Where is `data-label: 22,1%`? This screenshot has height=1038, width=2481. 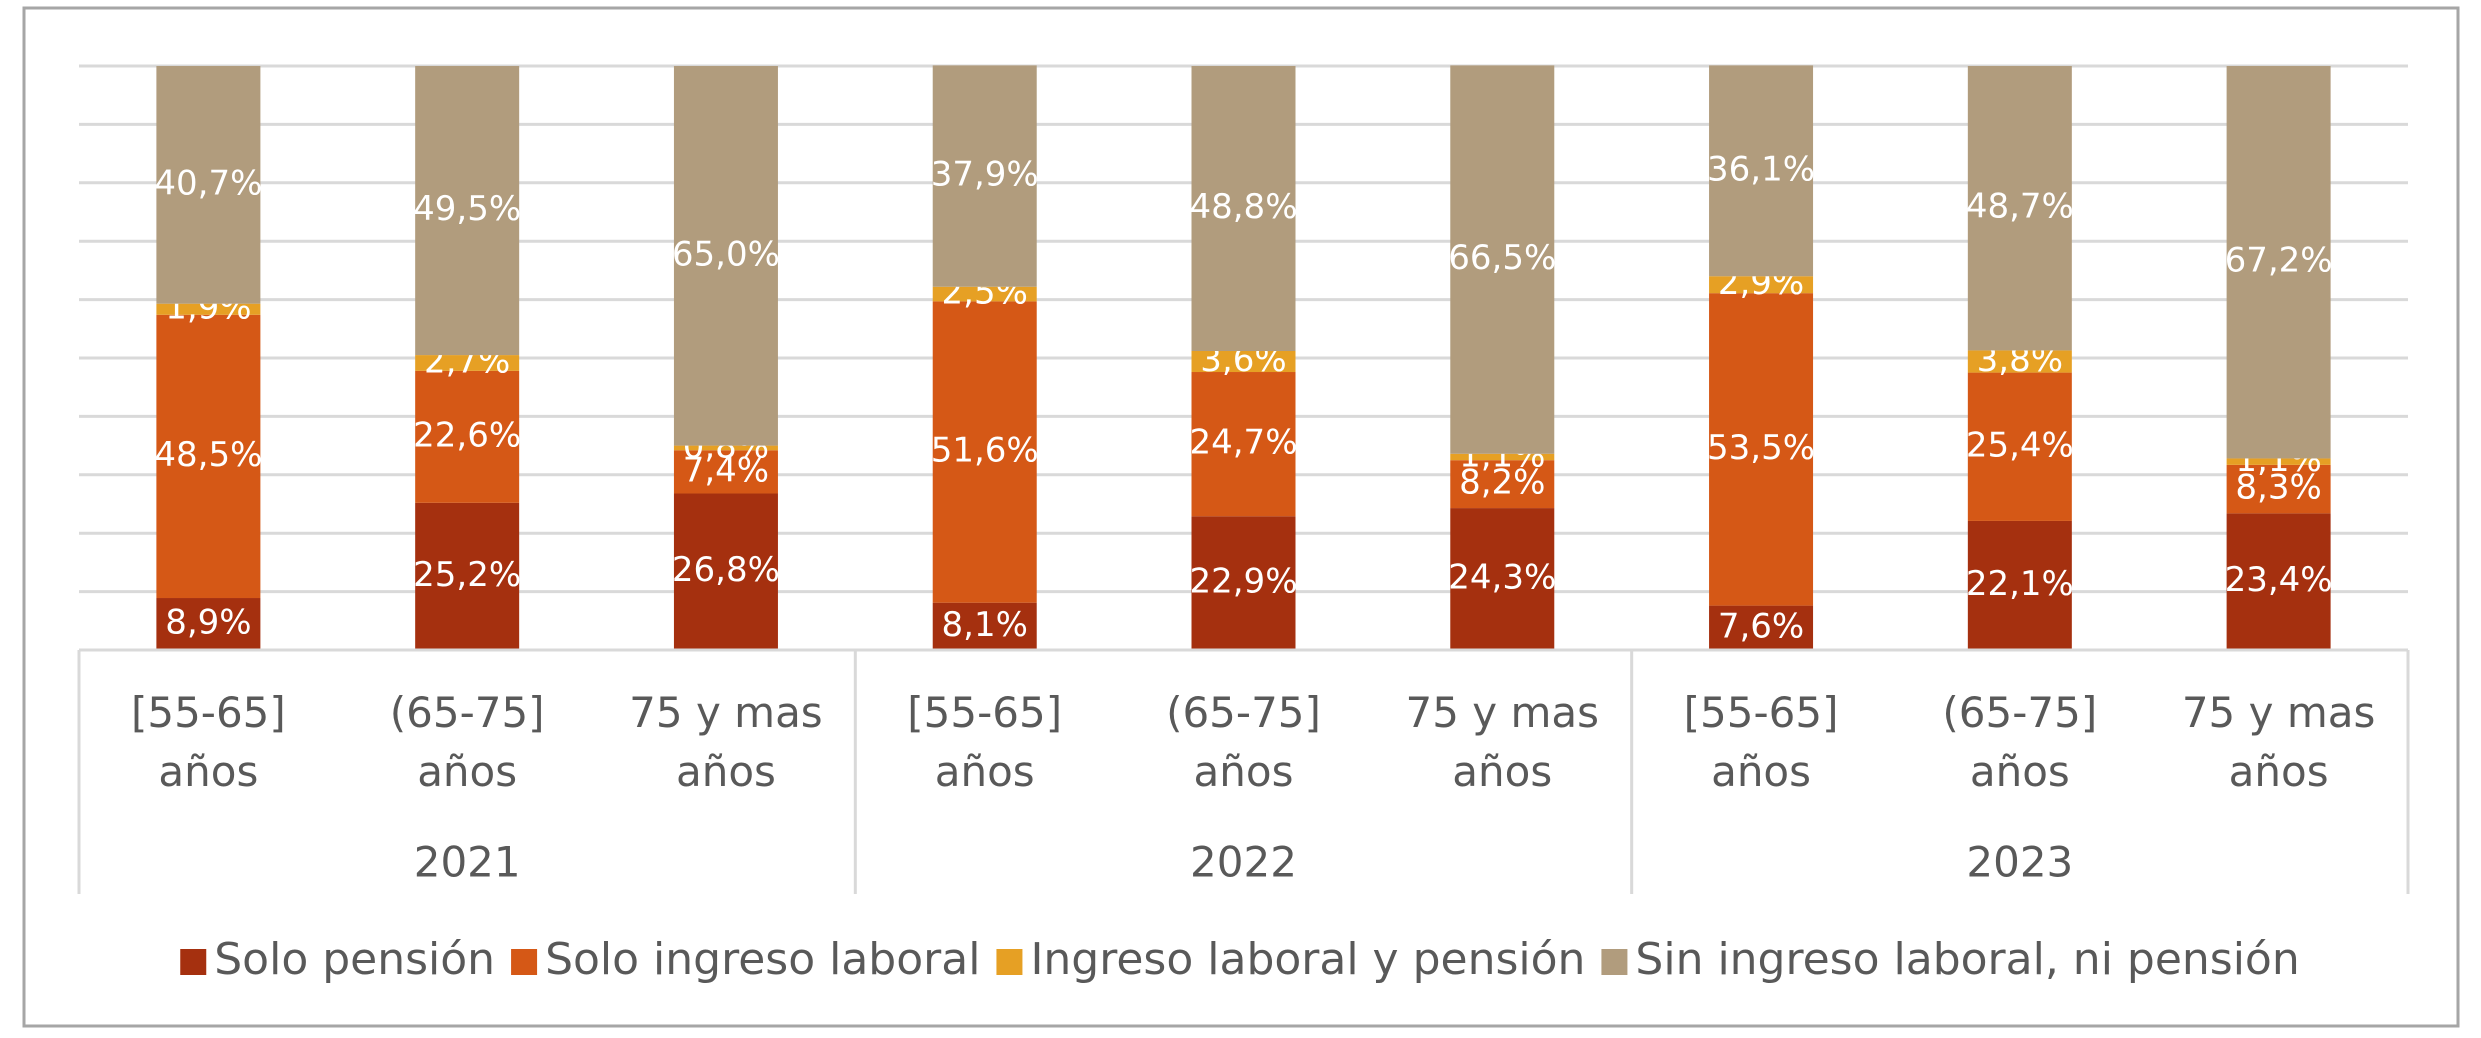
data-label: 22,1% is located at coordinates (2020, 584).